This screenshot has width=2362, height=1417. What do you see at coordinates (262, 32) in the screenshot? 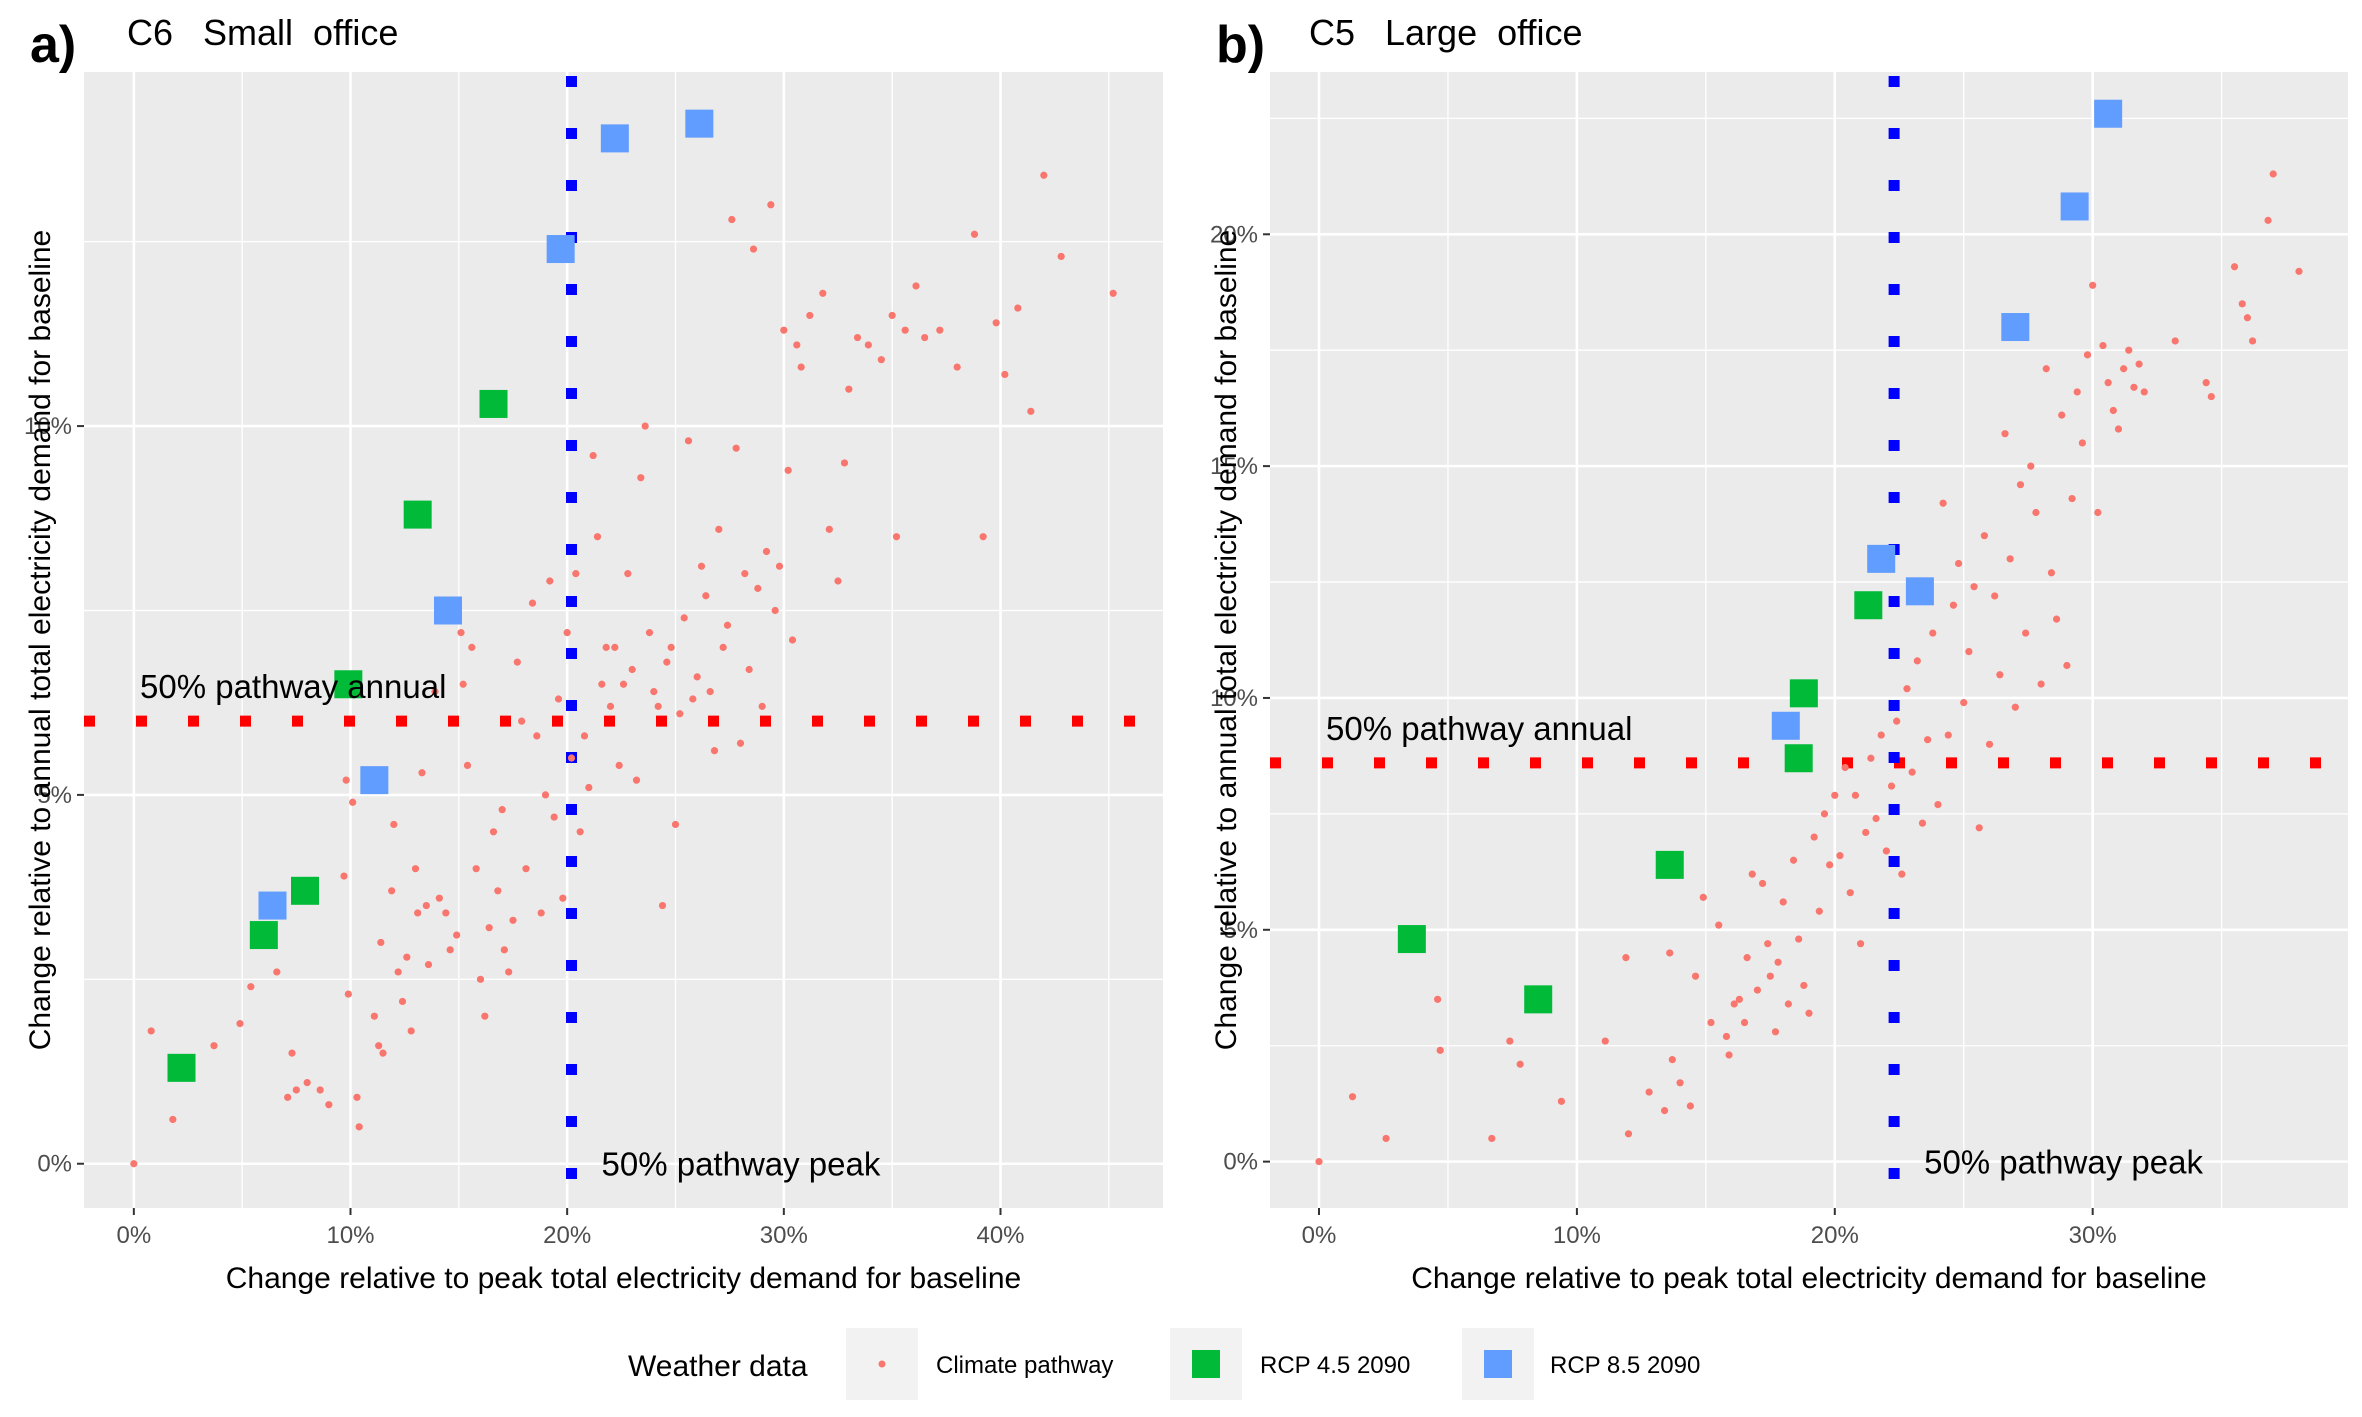
I see `panel-title: C6 Small office` at bounding box center [262, 32].